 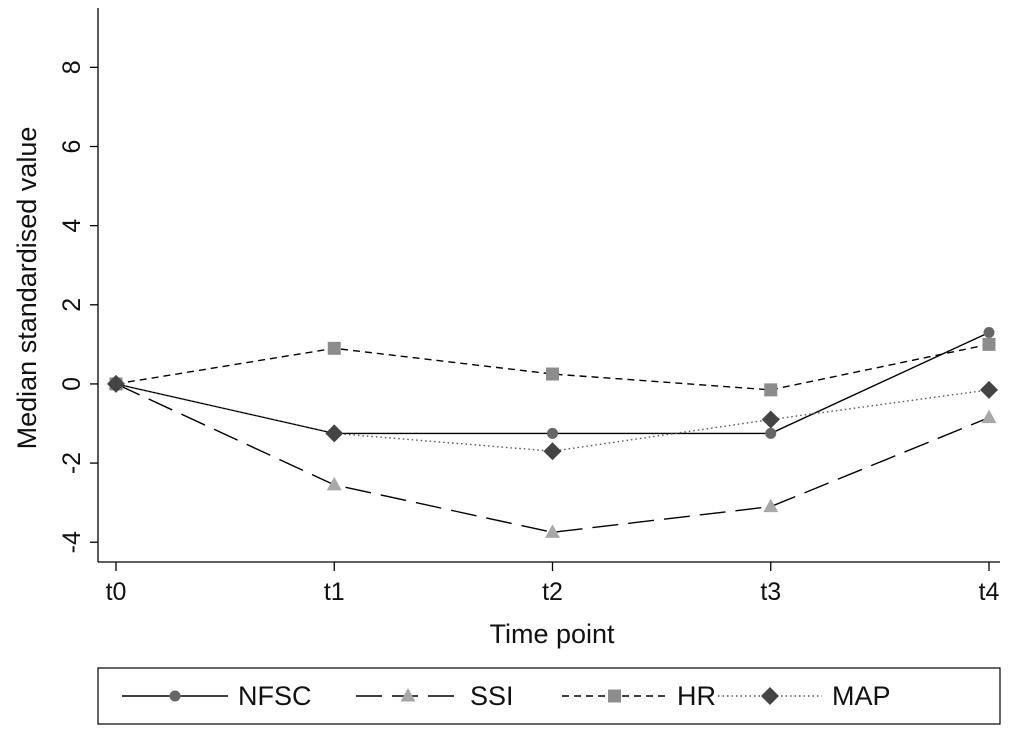 What do you see at coordinates (72, 67) in the screenshot?
I see `y-tick-label: 8` at bounding box center [72, 67].